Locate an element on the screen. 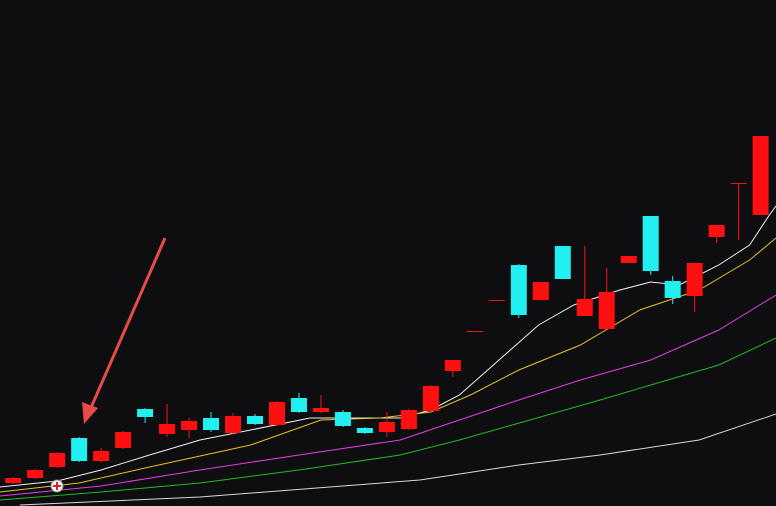 This screenshot has height=506, width=776. arrow-head is located at coordinates (90, 413).